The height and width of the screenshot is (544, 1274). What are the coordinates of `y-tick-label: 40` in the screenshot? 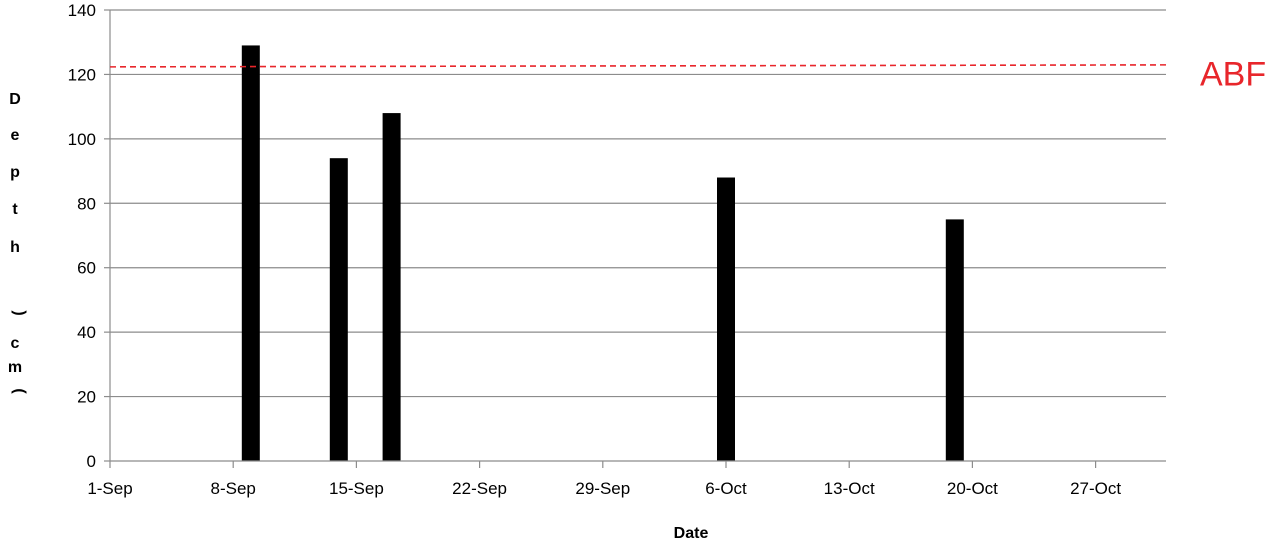 It's located at (86, 332).